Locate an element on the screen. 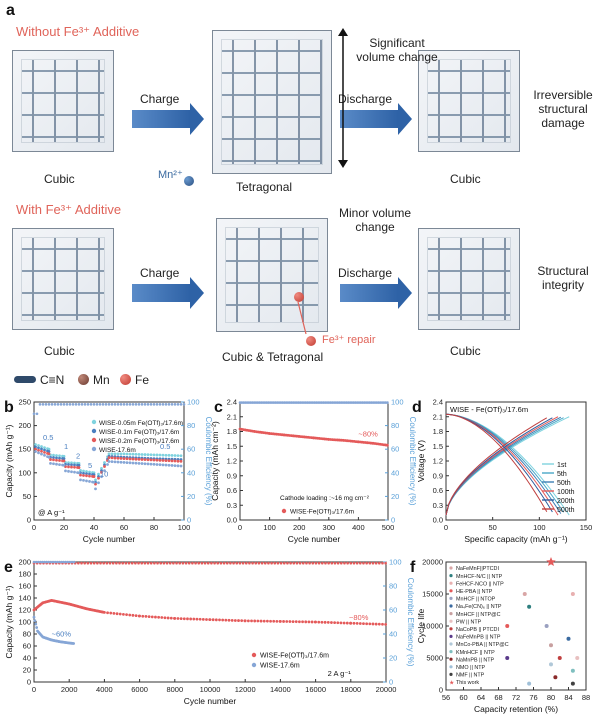 The image size is (600, 714). x-tick-label: 100 is located at coordinates (184, 527).